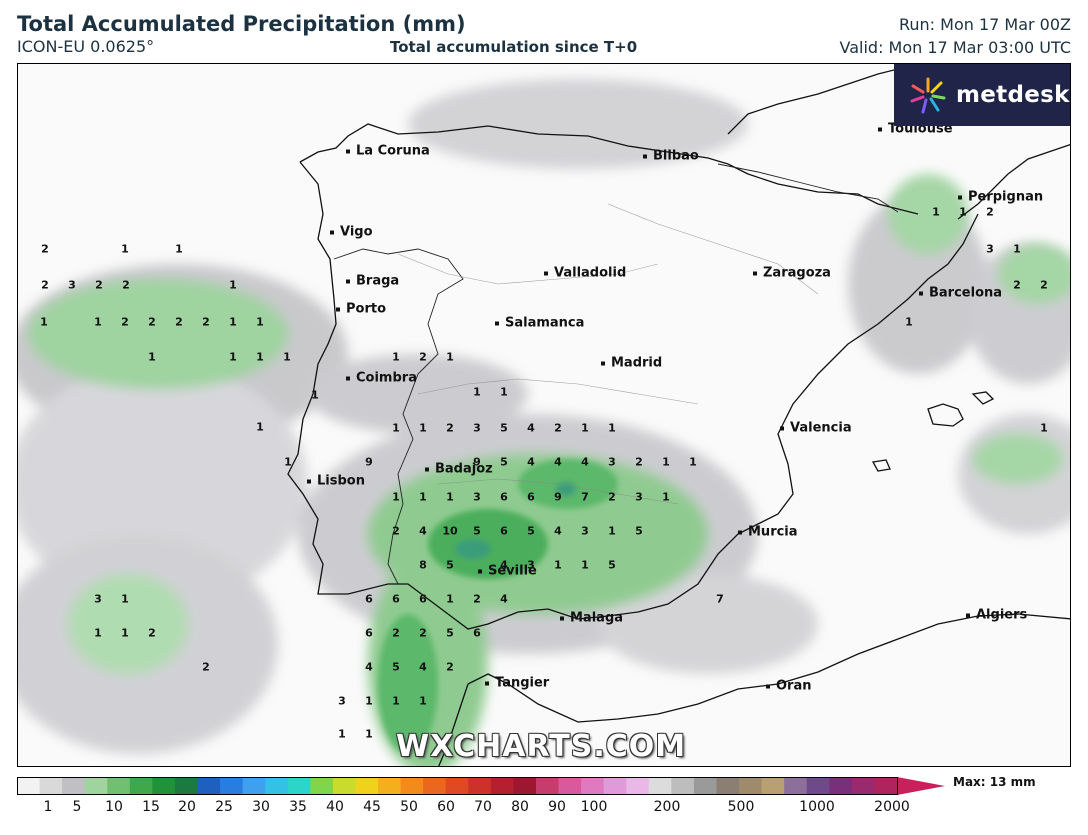 Image resolution: width=1088 pixels, height=835 pixels. What do you see at coordinates (594, 807) in the screenshot?
I see `scale-tick-label: 100` at bounding box center [594, 807].